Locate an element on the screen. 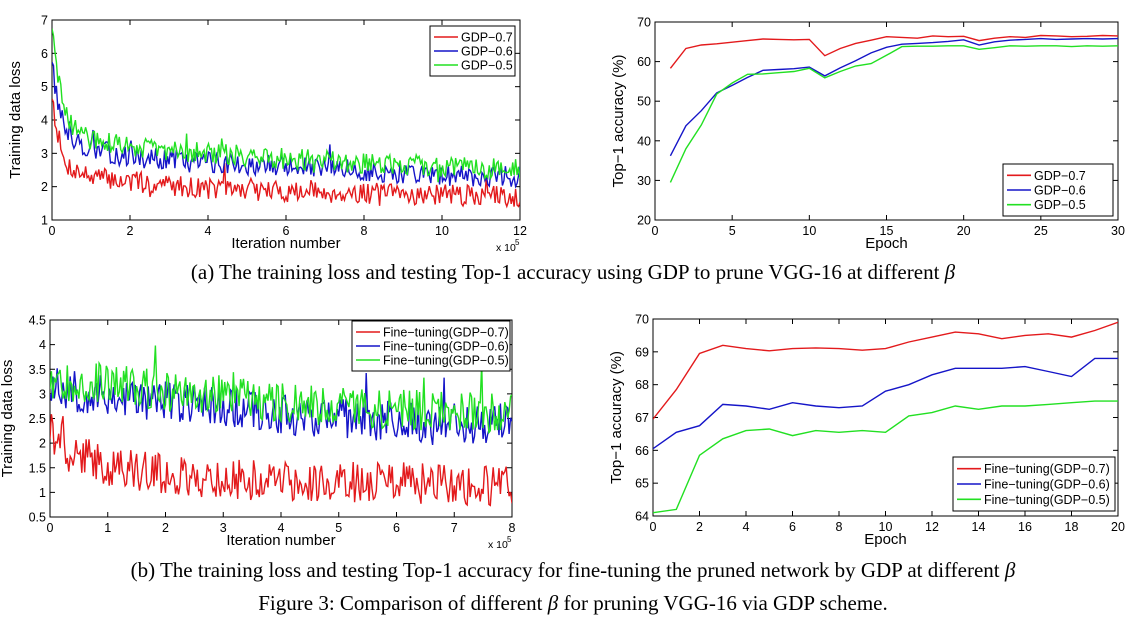  y-tick-label: 7 is located at coordinates (44, 21).